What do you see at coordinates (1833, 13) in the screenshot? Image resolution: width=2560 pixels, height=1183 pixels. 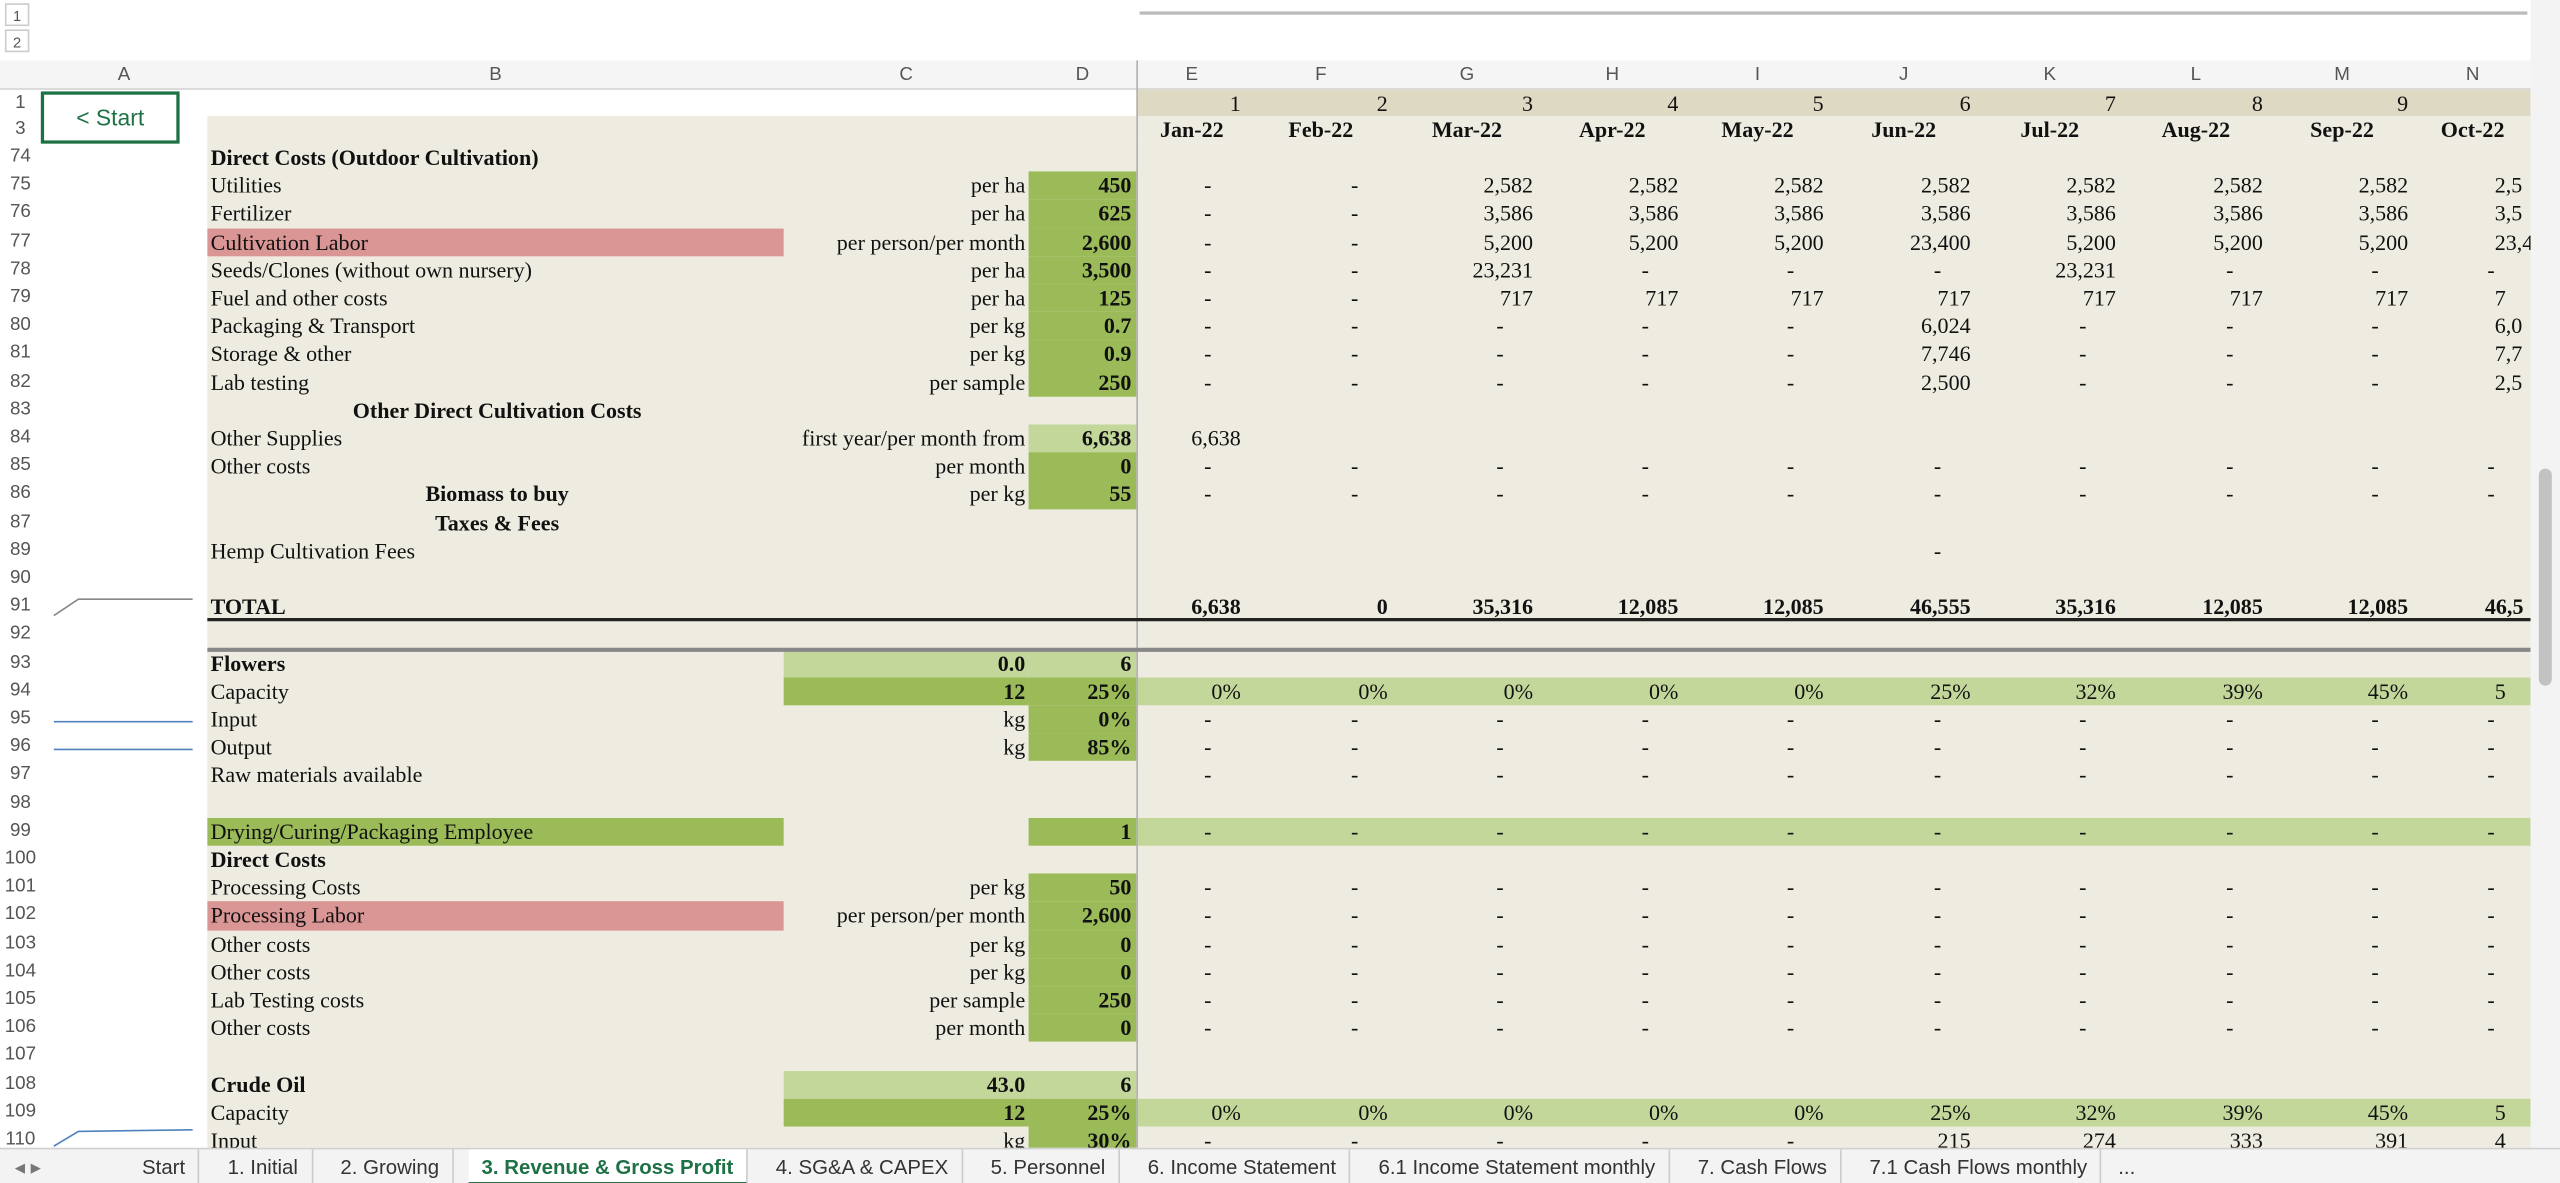 I see `outline-bracket` at bounding box center [1833, 13].